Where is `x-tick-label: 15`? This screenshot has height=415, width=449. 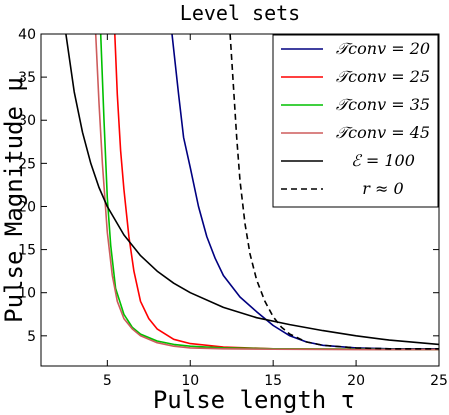 x-tick-label: 15 is located at coordinates (273, 381).